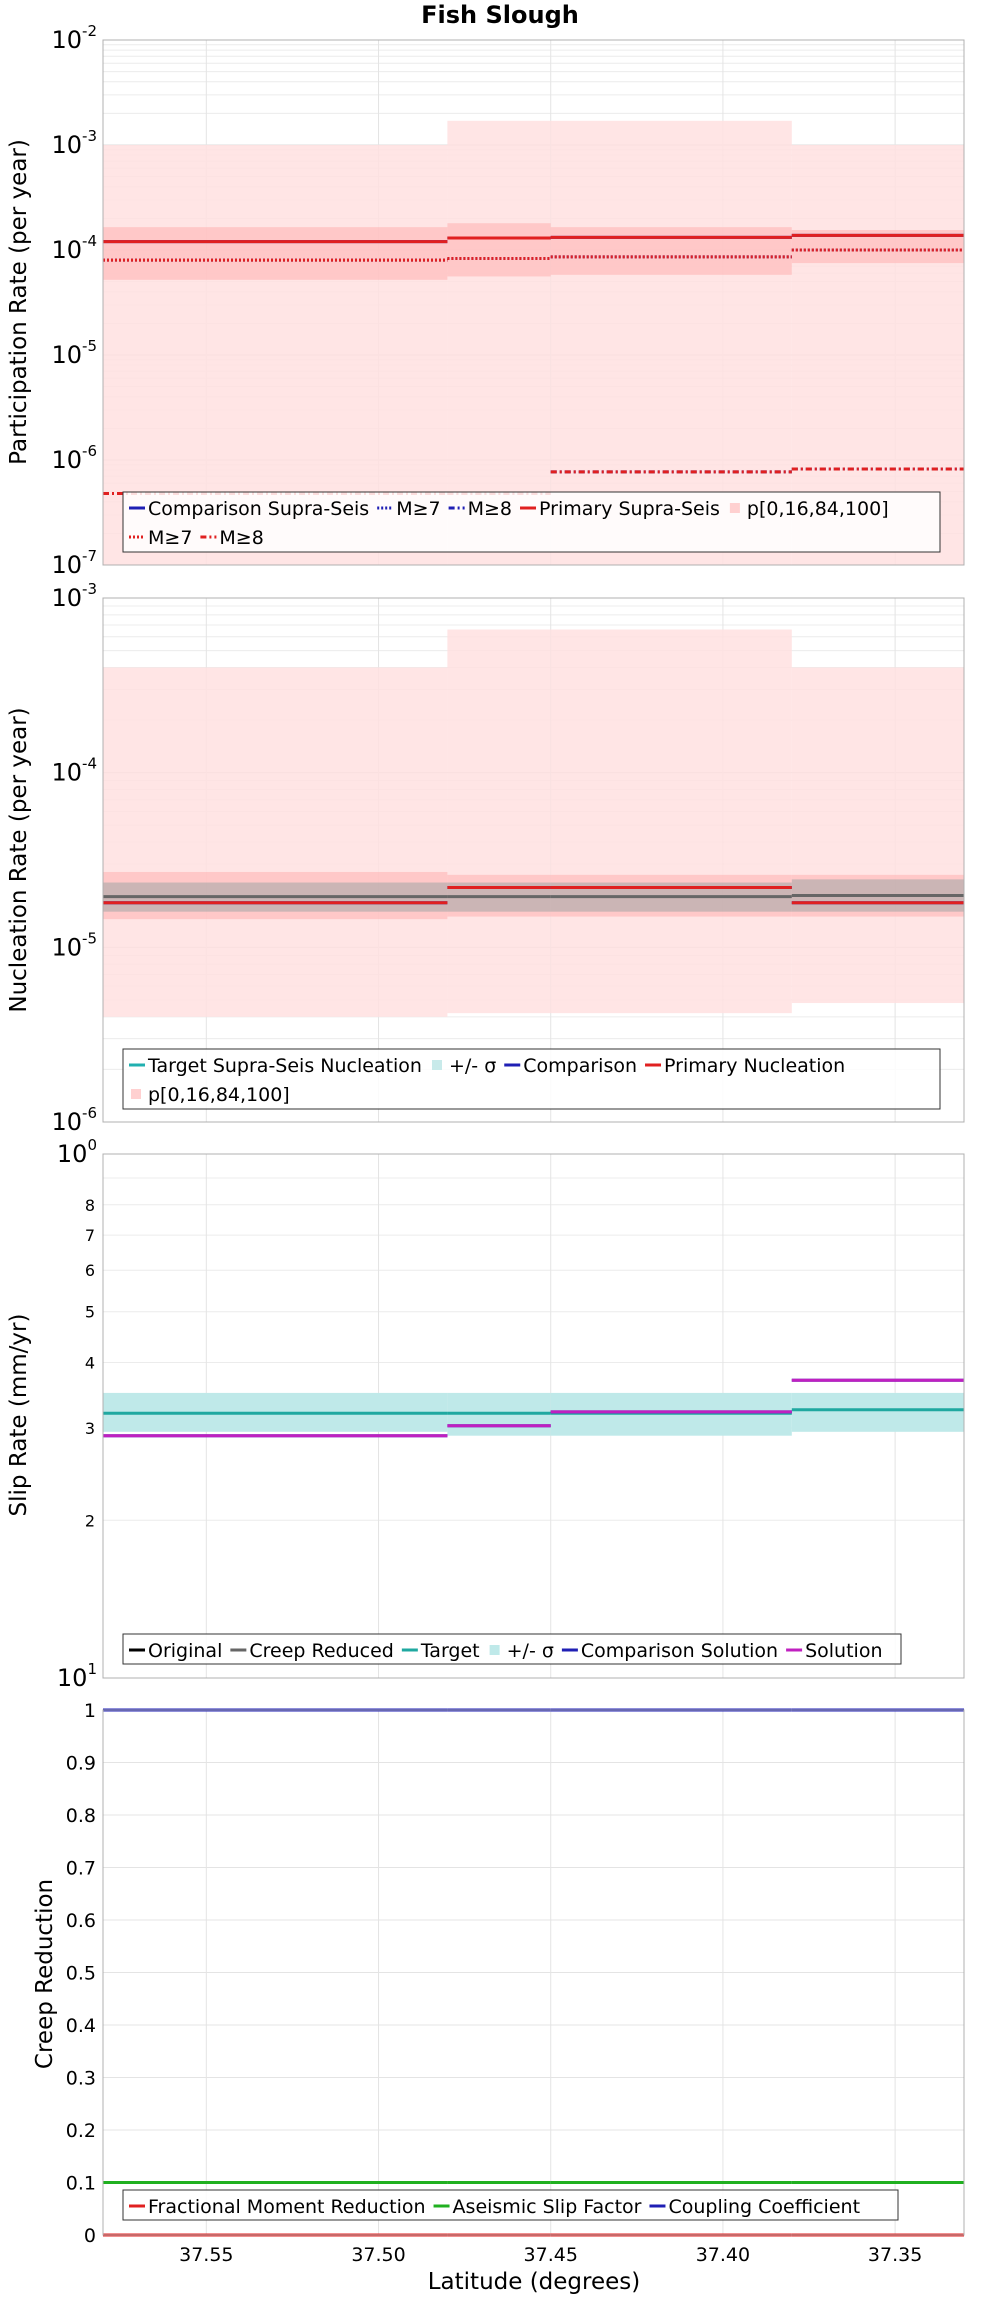 Image resolution: width=1000 pixels, height=2300 pixels. What do you see at coordinates (81, 2184) in the screenshot?
I see `y-tick-label: 0.1` at bounding box center [81, 2184].